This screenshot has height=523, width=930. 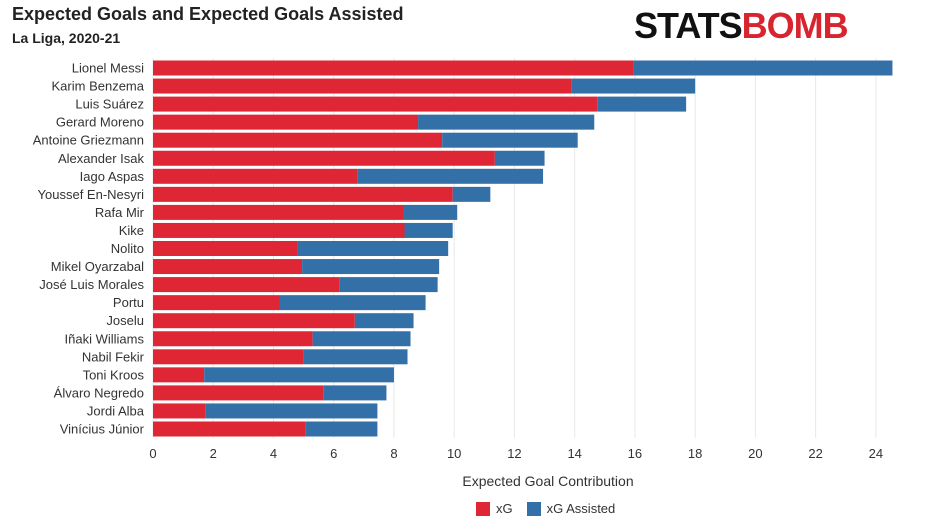 What do you see at coordinates (91, 284) in the screenshot?
I see `y-axis-label: José Luis Morales` at bounding box center [91, 284].